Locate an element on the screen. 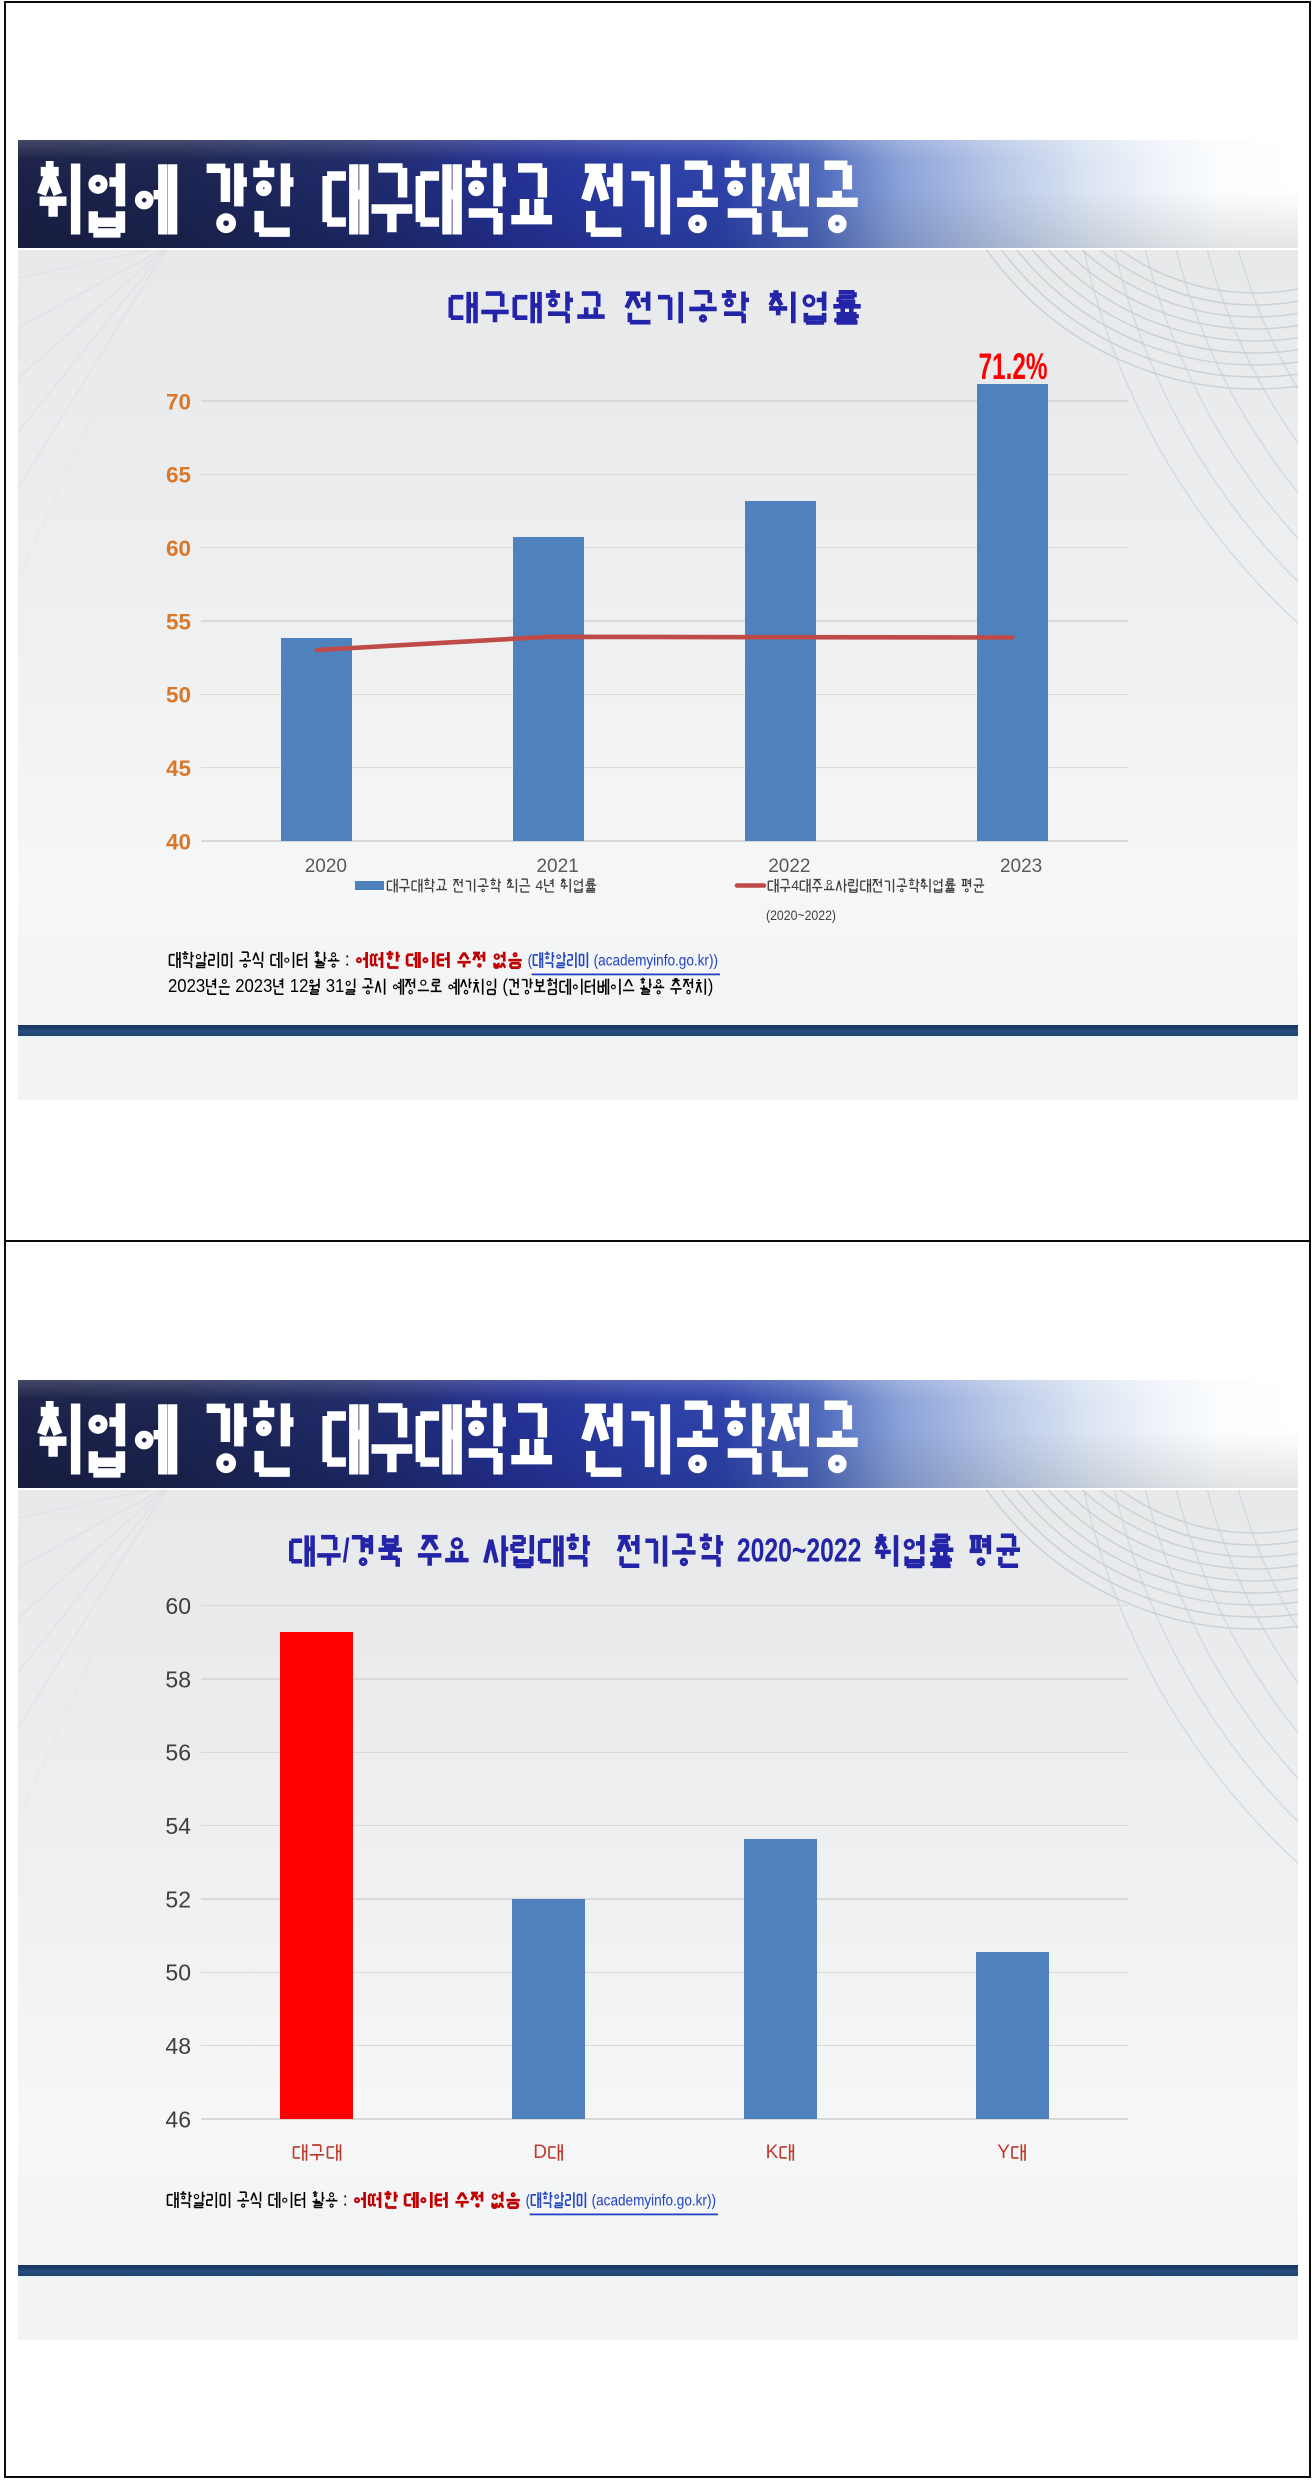 The height and width of the screenshot is (2480, 1315). svg-text: 2021 is located at coordinates (557, 866).